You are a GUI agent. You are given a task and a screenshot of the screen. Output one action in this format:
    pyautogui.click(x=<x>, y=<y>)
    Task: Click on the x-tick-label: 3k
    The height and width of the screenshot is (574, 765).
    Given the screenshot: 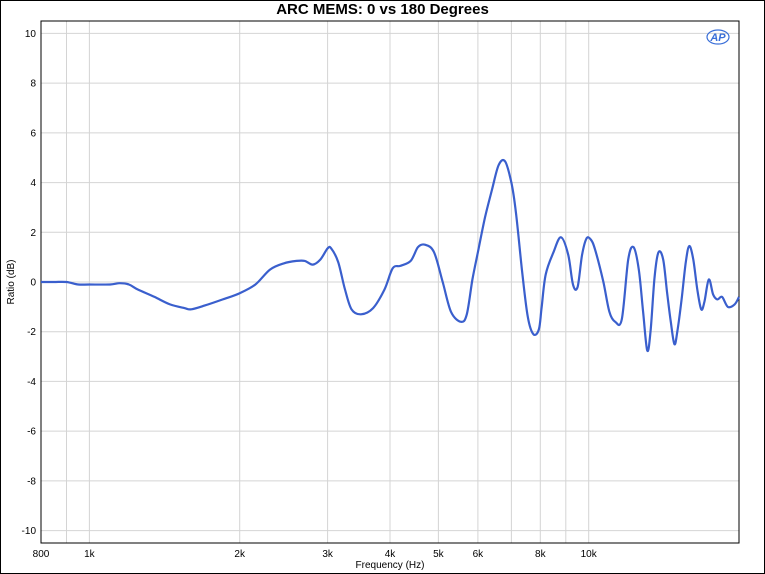 What is the action you would take?
    pyautogui.click(x=328, y=554)
    